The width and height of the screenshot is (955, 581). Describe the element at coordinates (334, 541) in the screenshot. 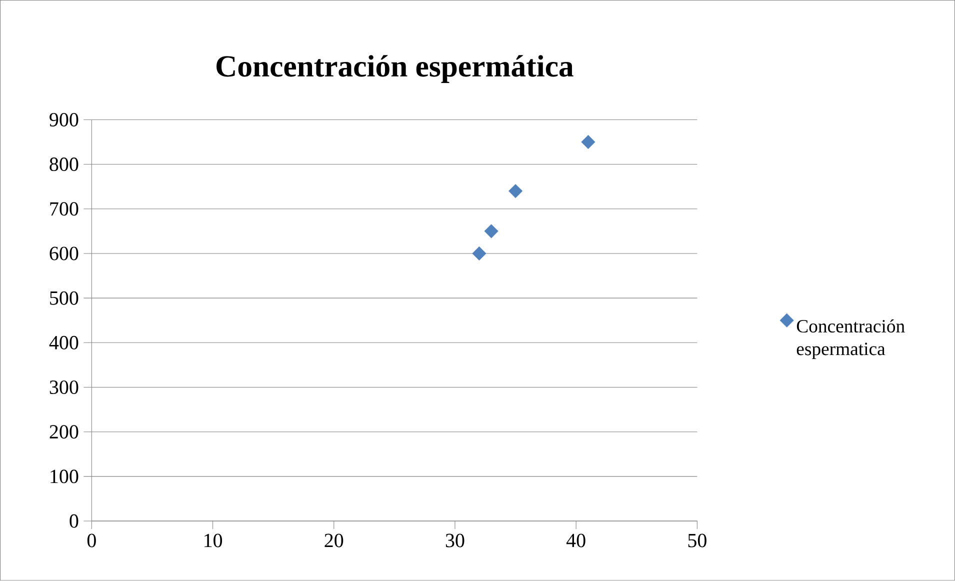

I see `x-tick-label: 20` at that location.